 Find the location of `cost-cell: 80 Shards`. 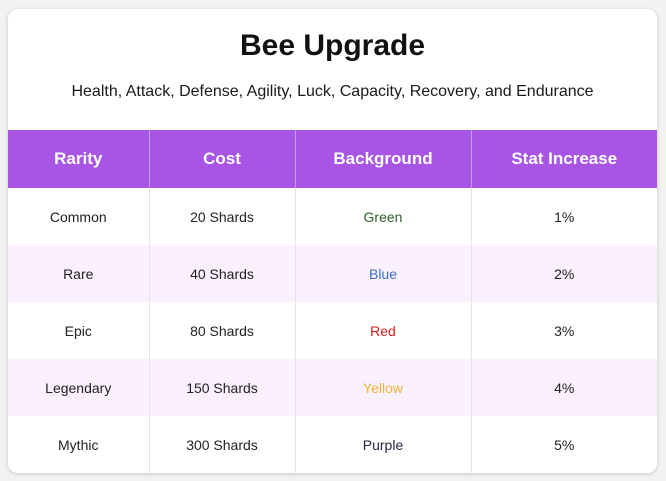

cost-cell: 80 Shards is located at coordinates (222, 330).